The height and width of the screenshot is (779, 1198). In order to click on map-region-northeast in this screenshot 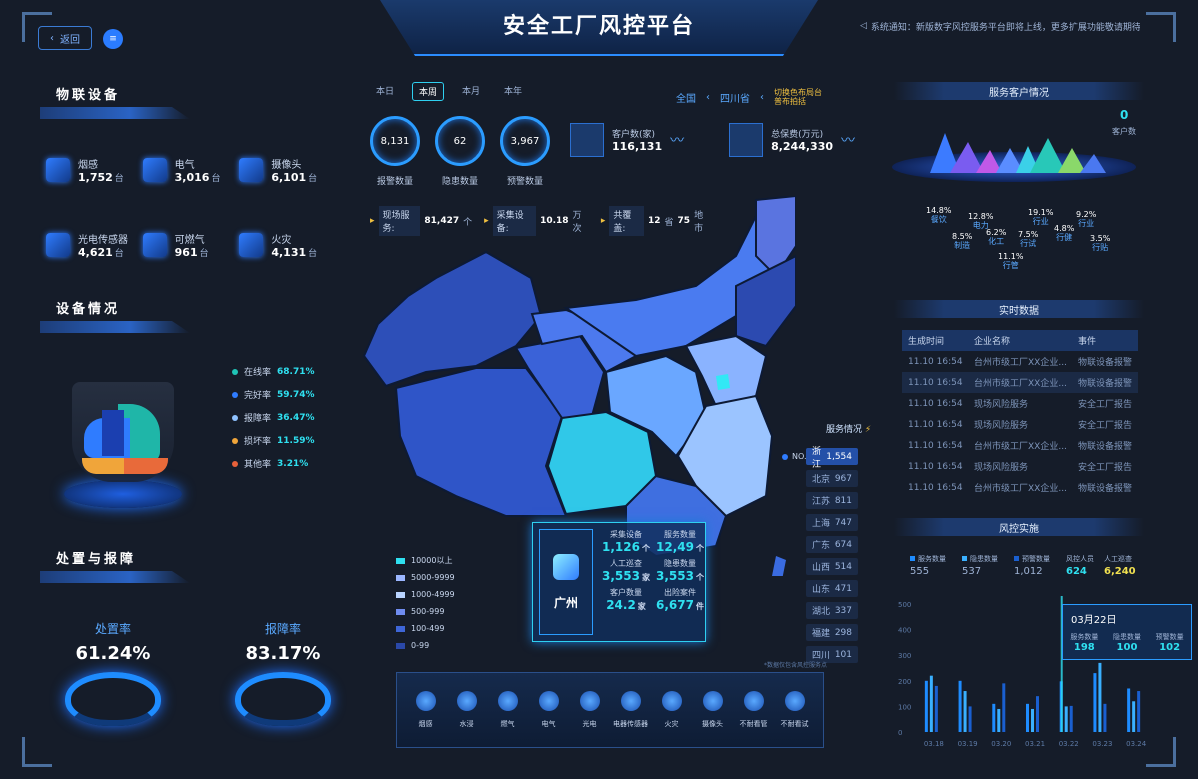, I will do `click(765, 301)`.